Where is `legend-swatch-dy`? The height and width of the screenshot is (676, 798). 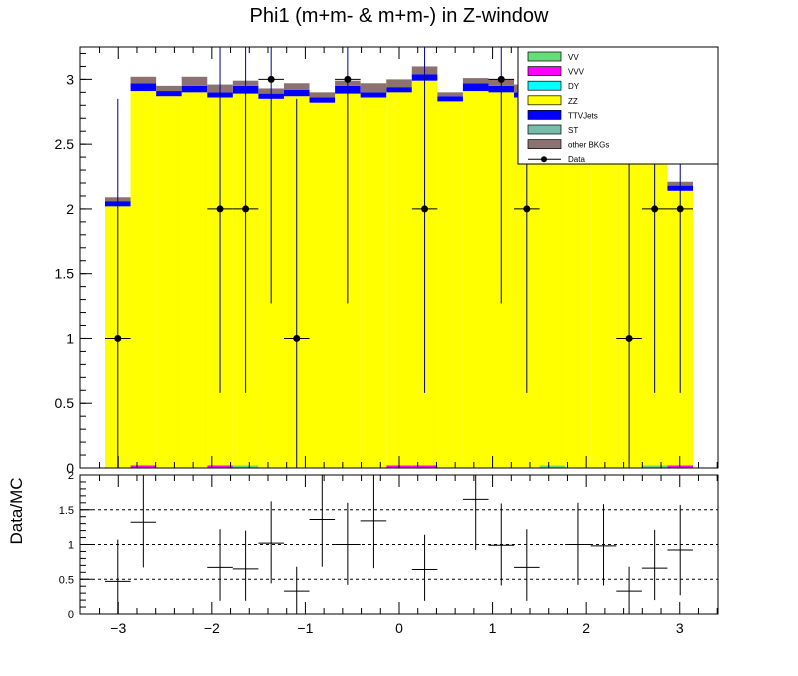
legend-swatch-dy is located at coordinates (544, 85).